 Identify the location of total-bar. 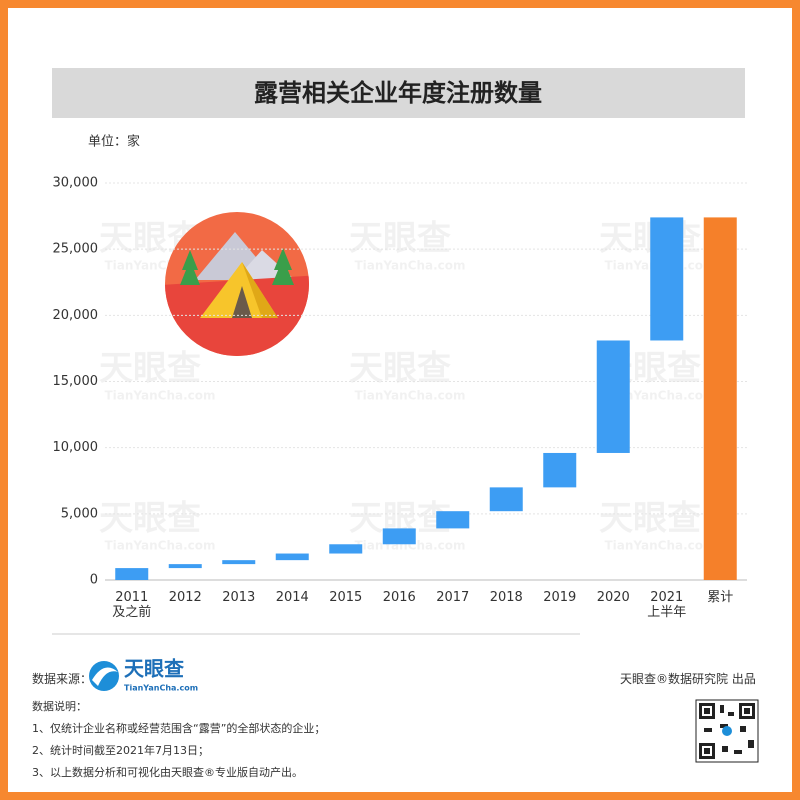
(720, 398).